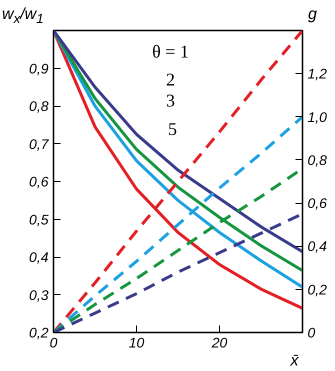  Describe the element at coordinates (39, 294) in the screenshot. I see `y-tick-label: 0,3` at that location.